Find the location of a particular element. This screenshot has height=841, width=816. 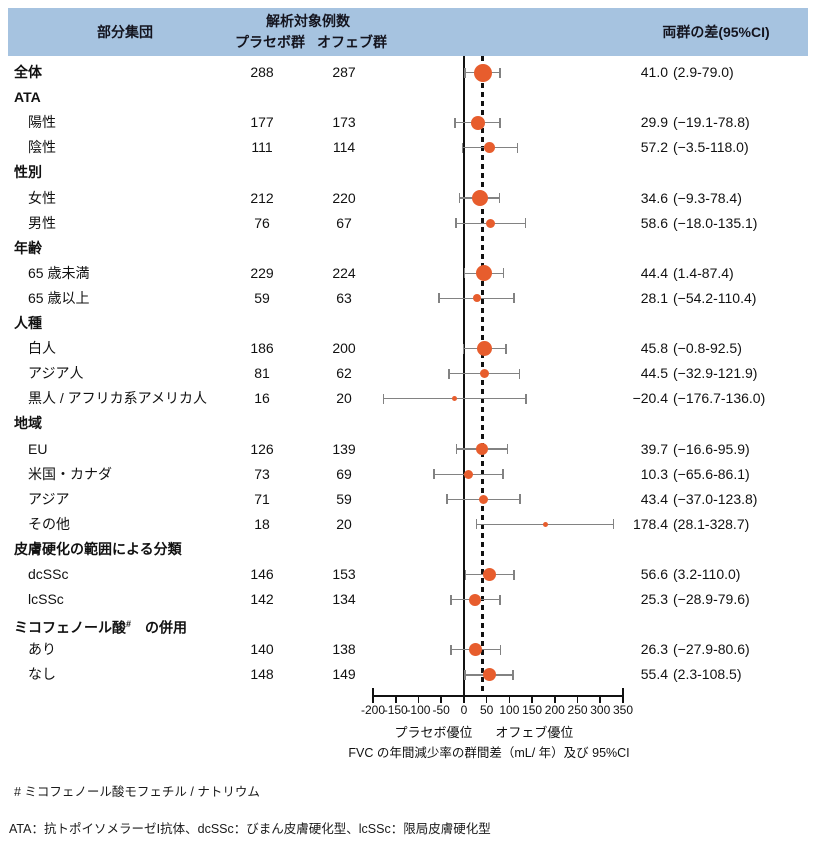

difference-value: 55.4 is located at coordinates (654, 674).